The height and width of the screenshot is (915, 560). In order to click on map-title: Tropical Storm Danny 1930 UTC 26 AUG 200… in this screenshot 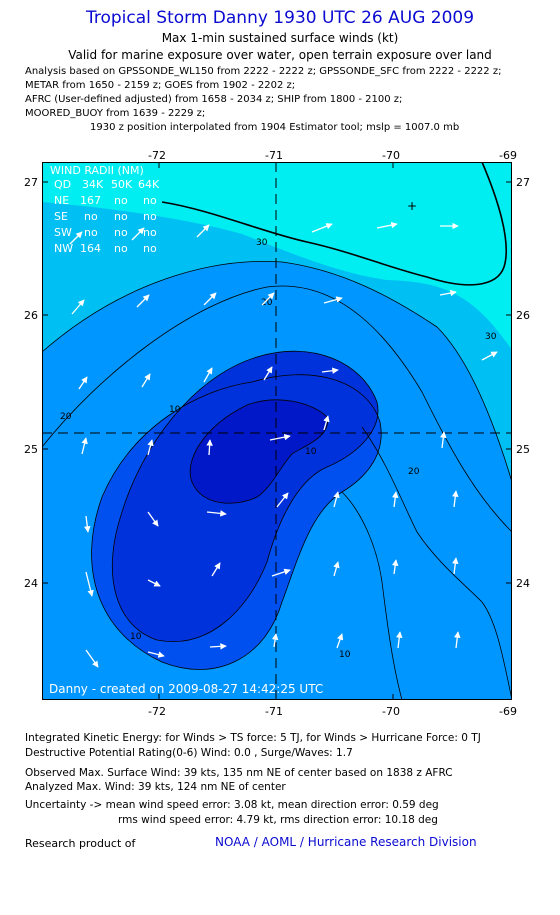, I will do `click(280, 18)`.